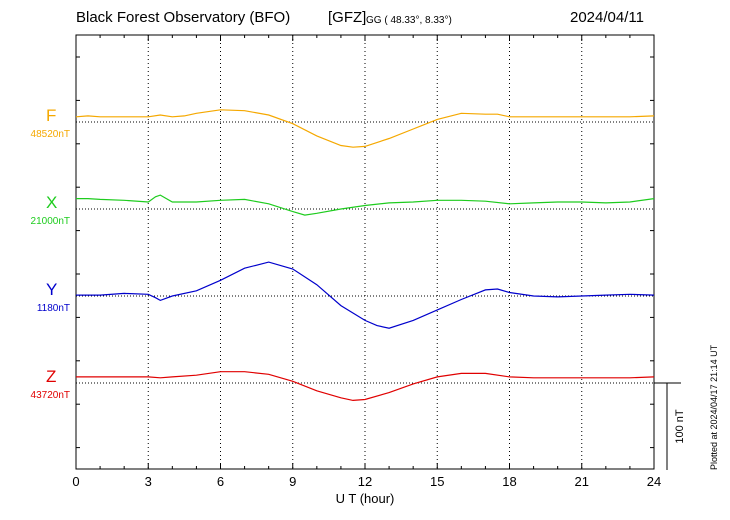 The height and width of the screenshot is (520, 730). Describe the element at coordinates (183, 17) in the screenshot. I see `observatory-title: Black Forest Observatory (BFO)` at that location.